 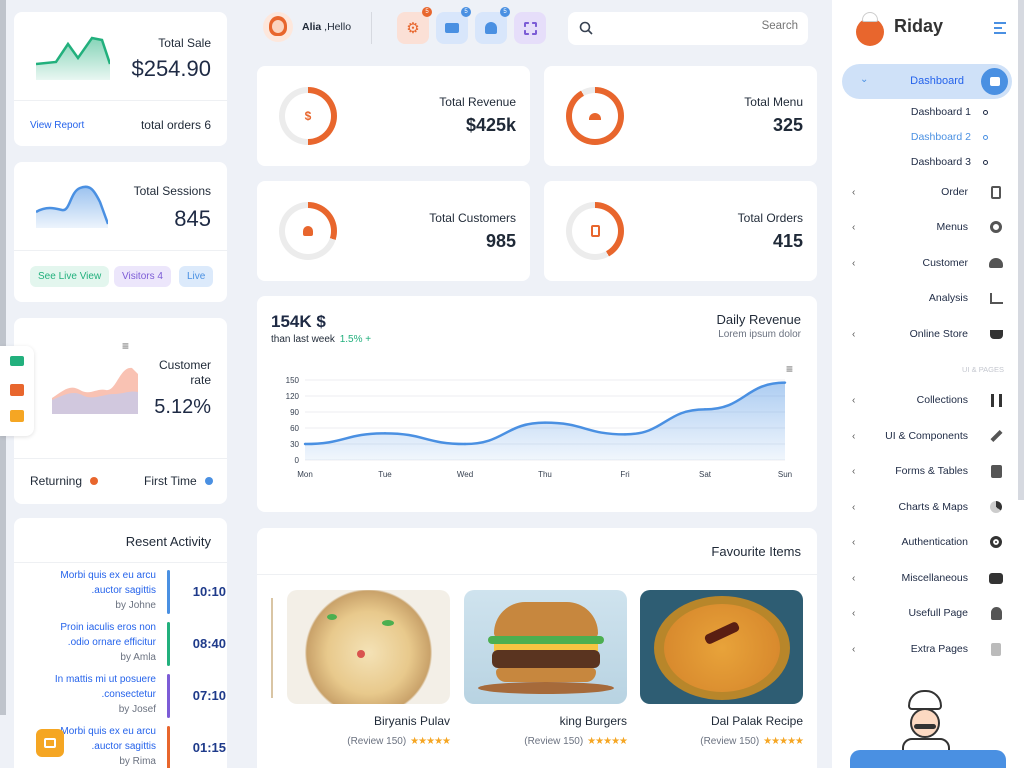 I want to click on dollar-icon: $, so click(x=308, y=116).